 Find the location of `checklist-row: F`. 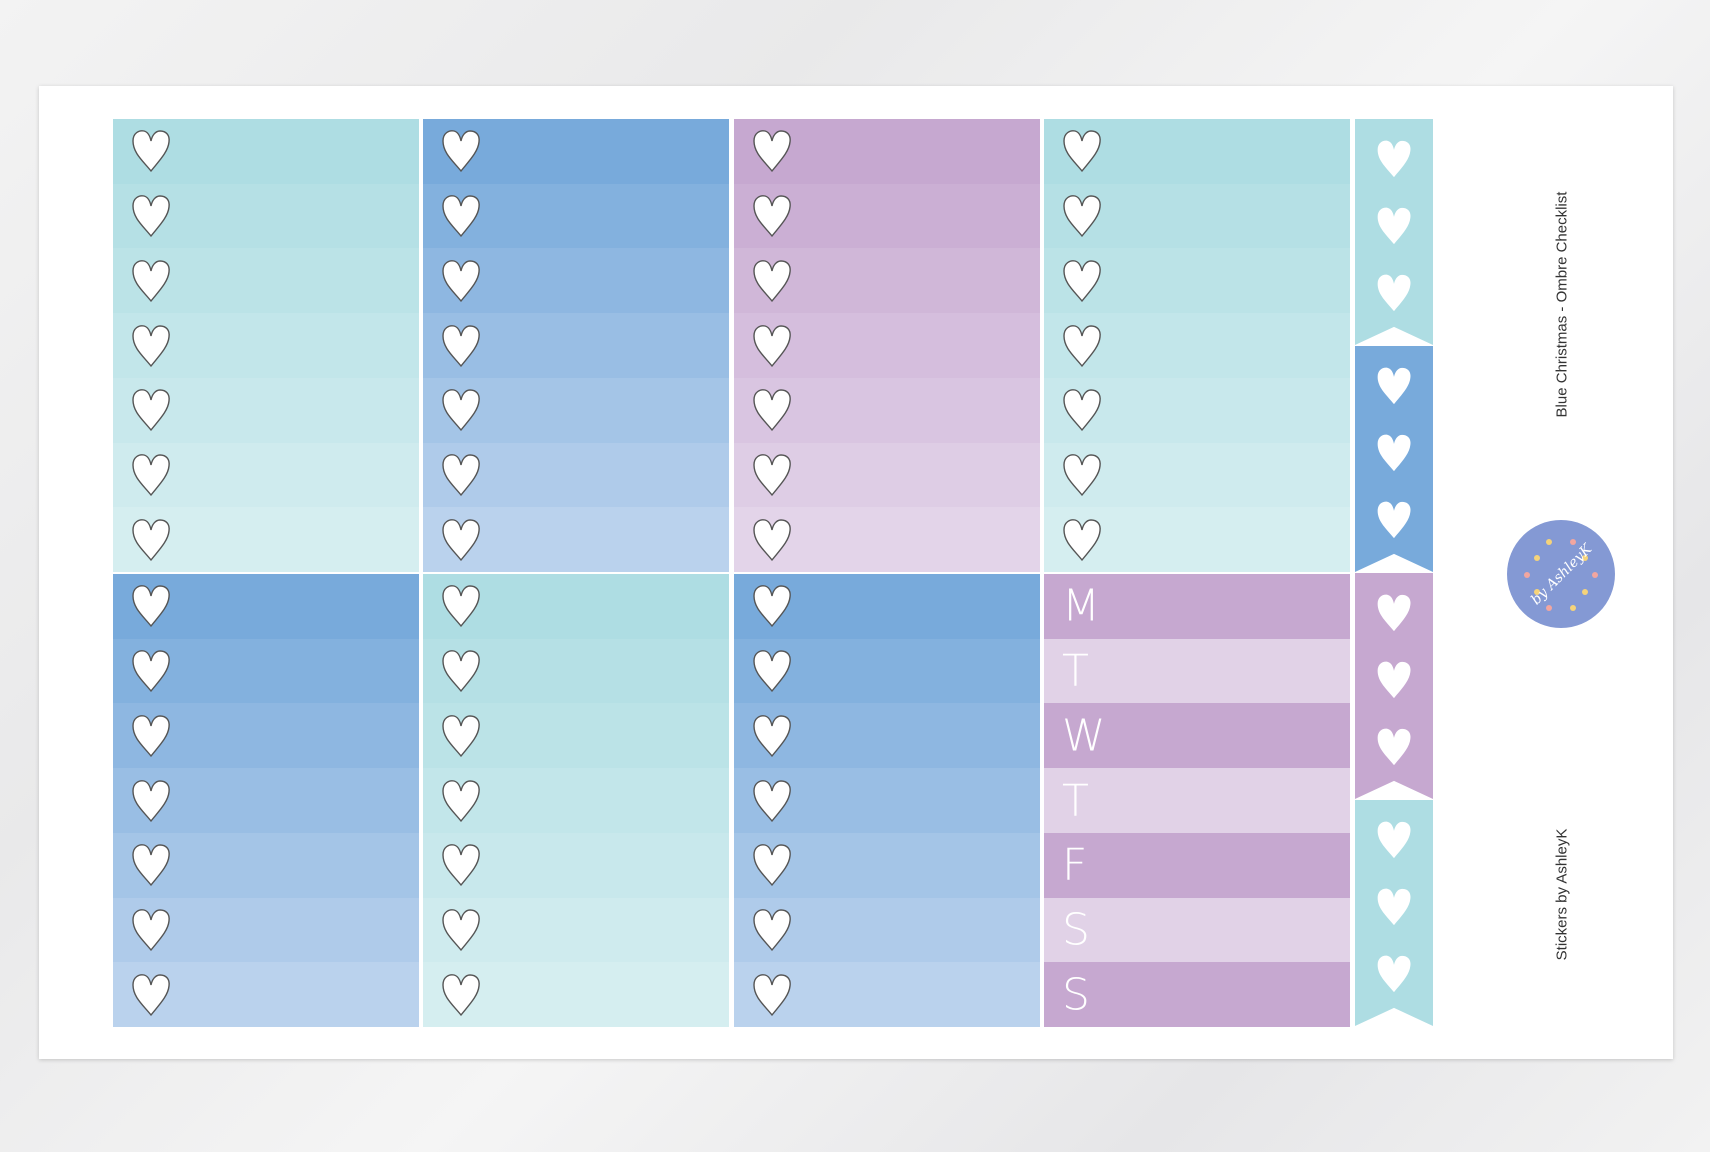

checklist-row: F is located at coordinates (1197, 865).